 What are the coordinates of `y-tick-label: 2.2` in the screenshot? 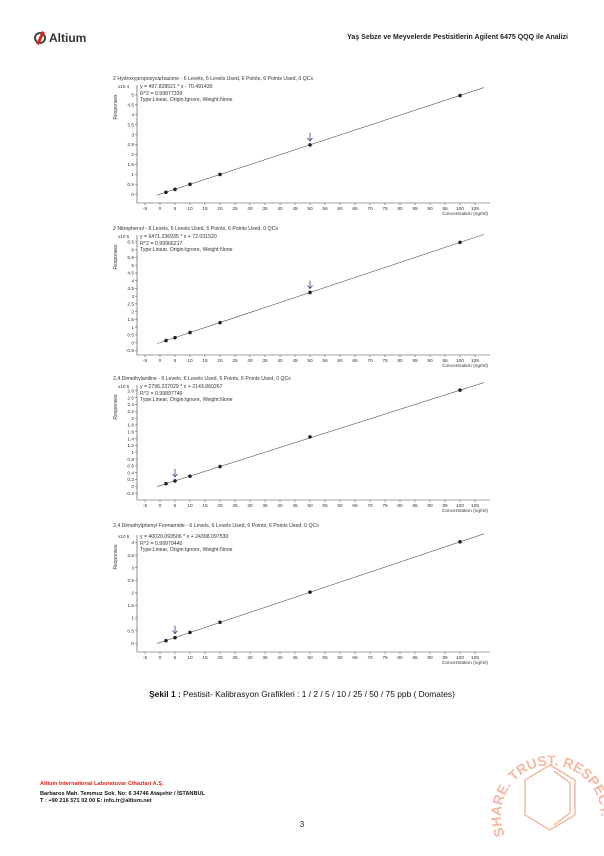 It's located at (130, 412).